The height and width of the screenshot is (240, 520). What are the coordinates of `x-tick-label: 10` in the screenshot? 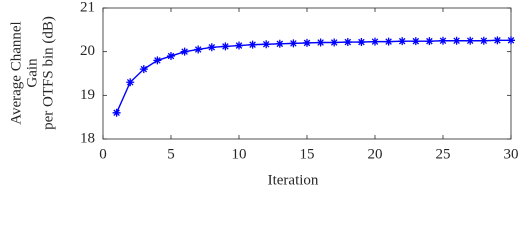 It's located at (239, 154).